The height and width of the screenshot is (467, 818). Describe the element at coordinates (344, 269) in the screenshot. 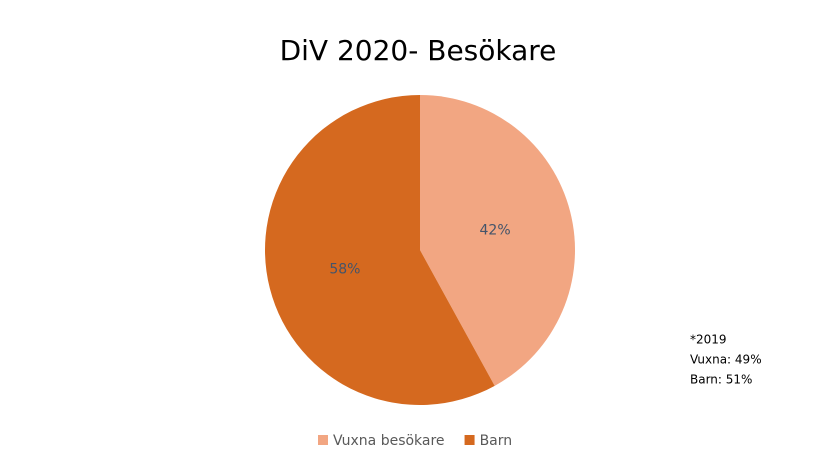

I see `data-label: 58%` at that location.